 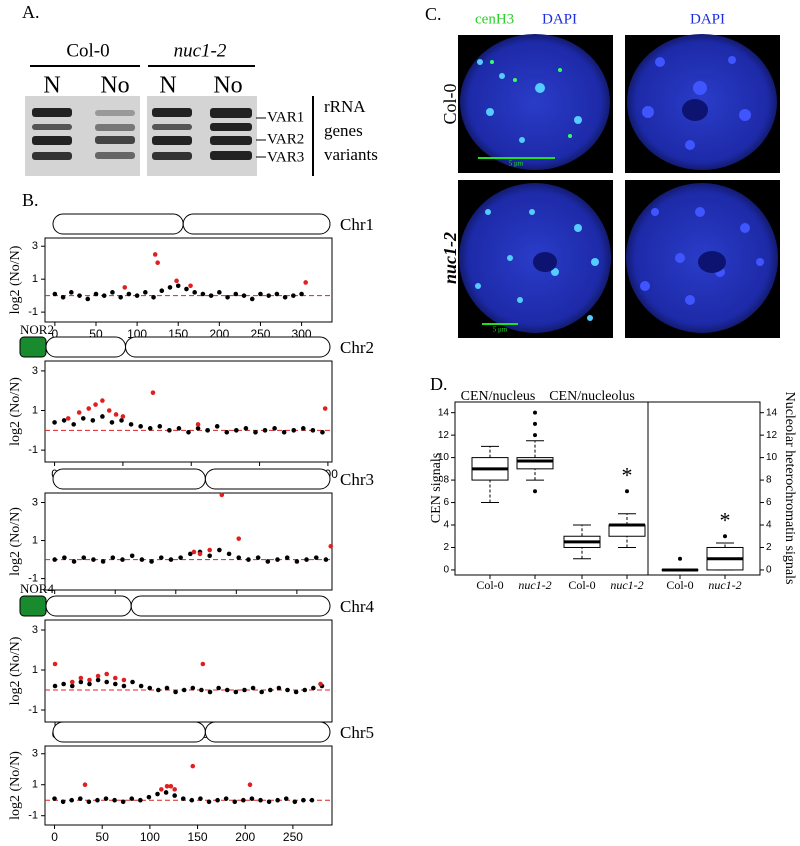 What do you see at coordinates (494, 19) in the screenshot?
I see `stain-label: cenH3` at bounding box center [494, 19].